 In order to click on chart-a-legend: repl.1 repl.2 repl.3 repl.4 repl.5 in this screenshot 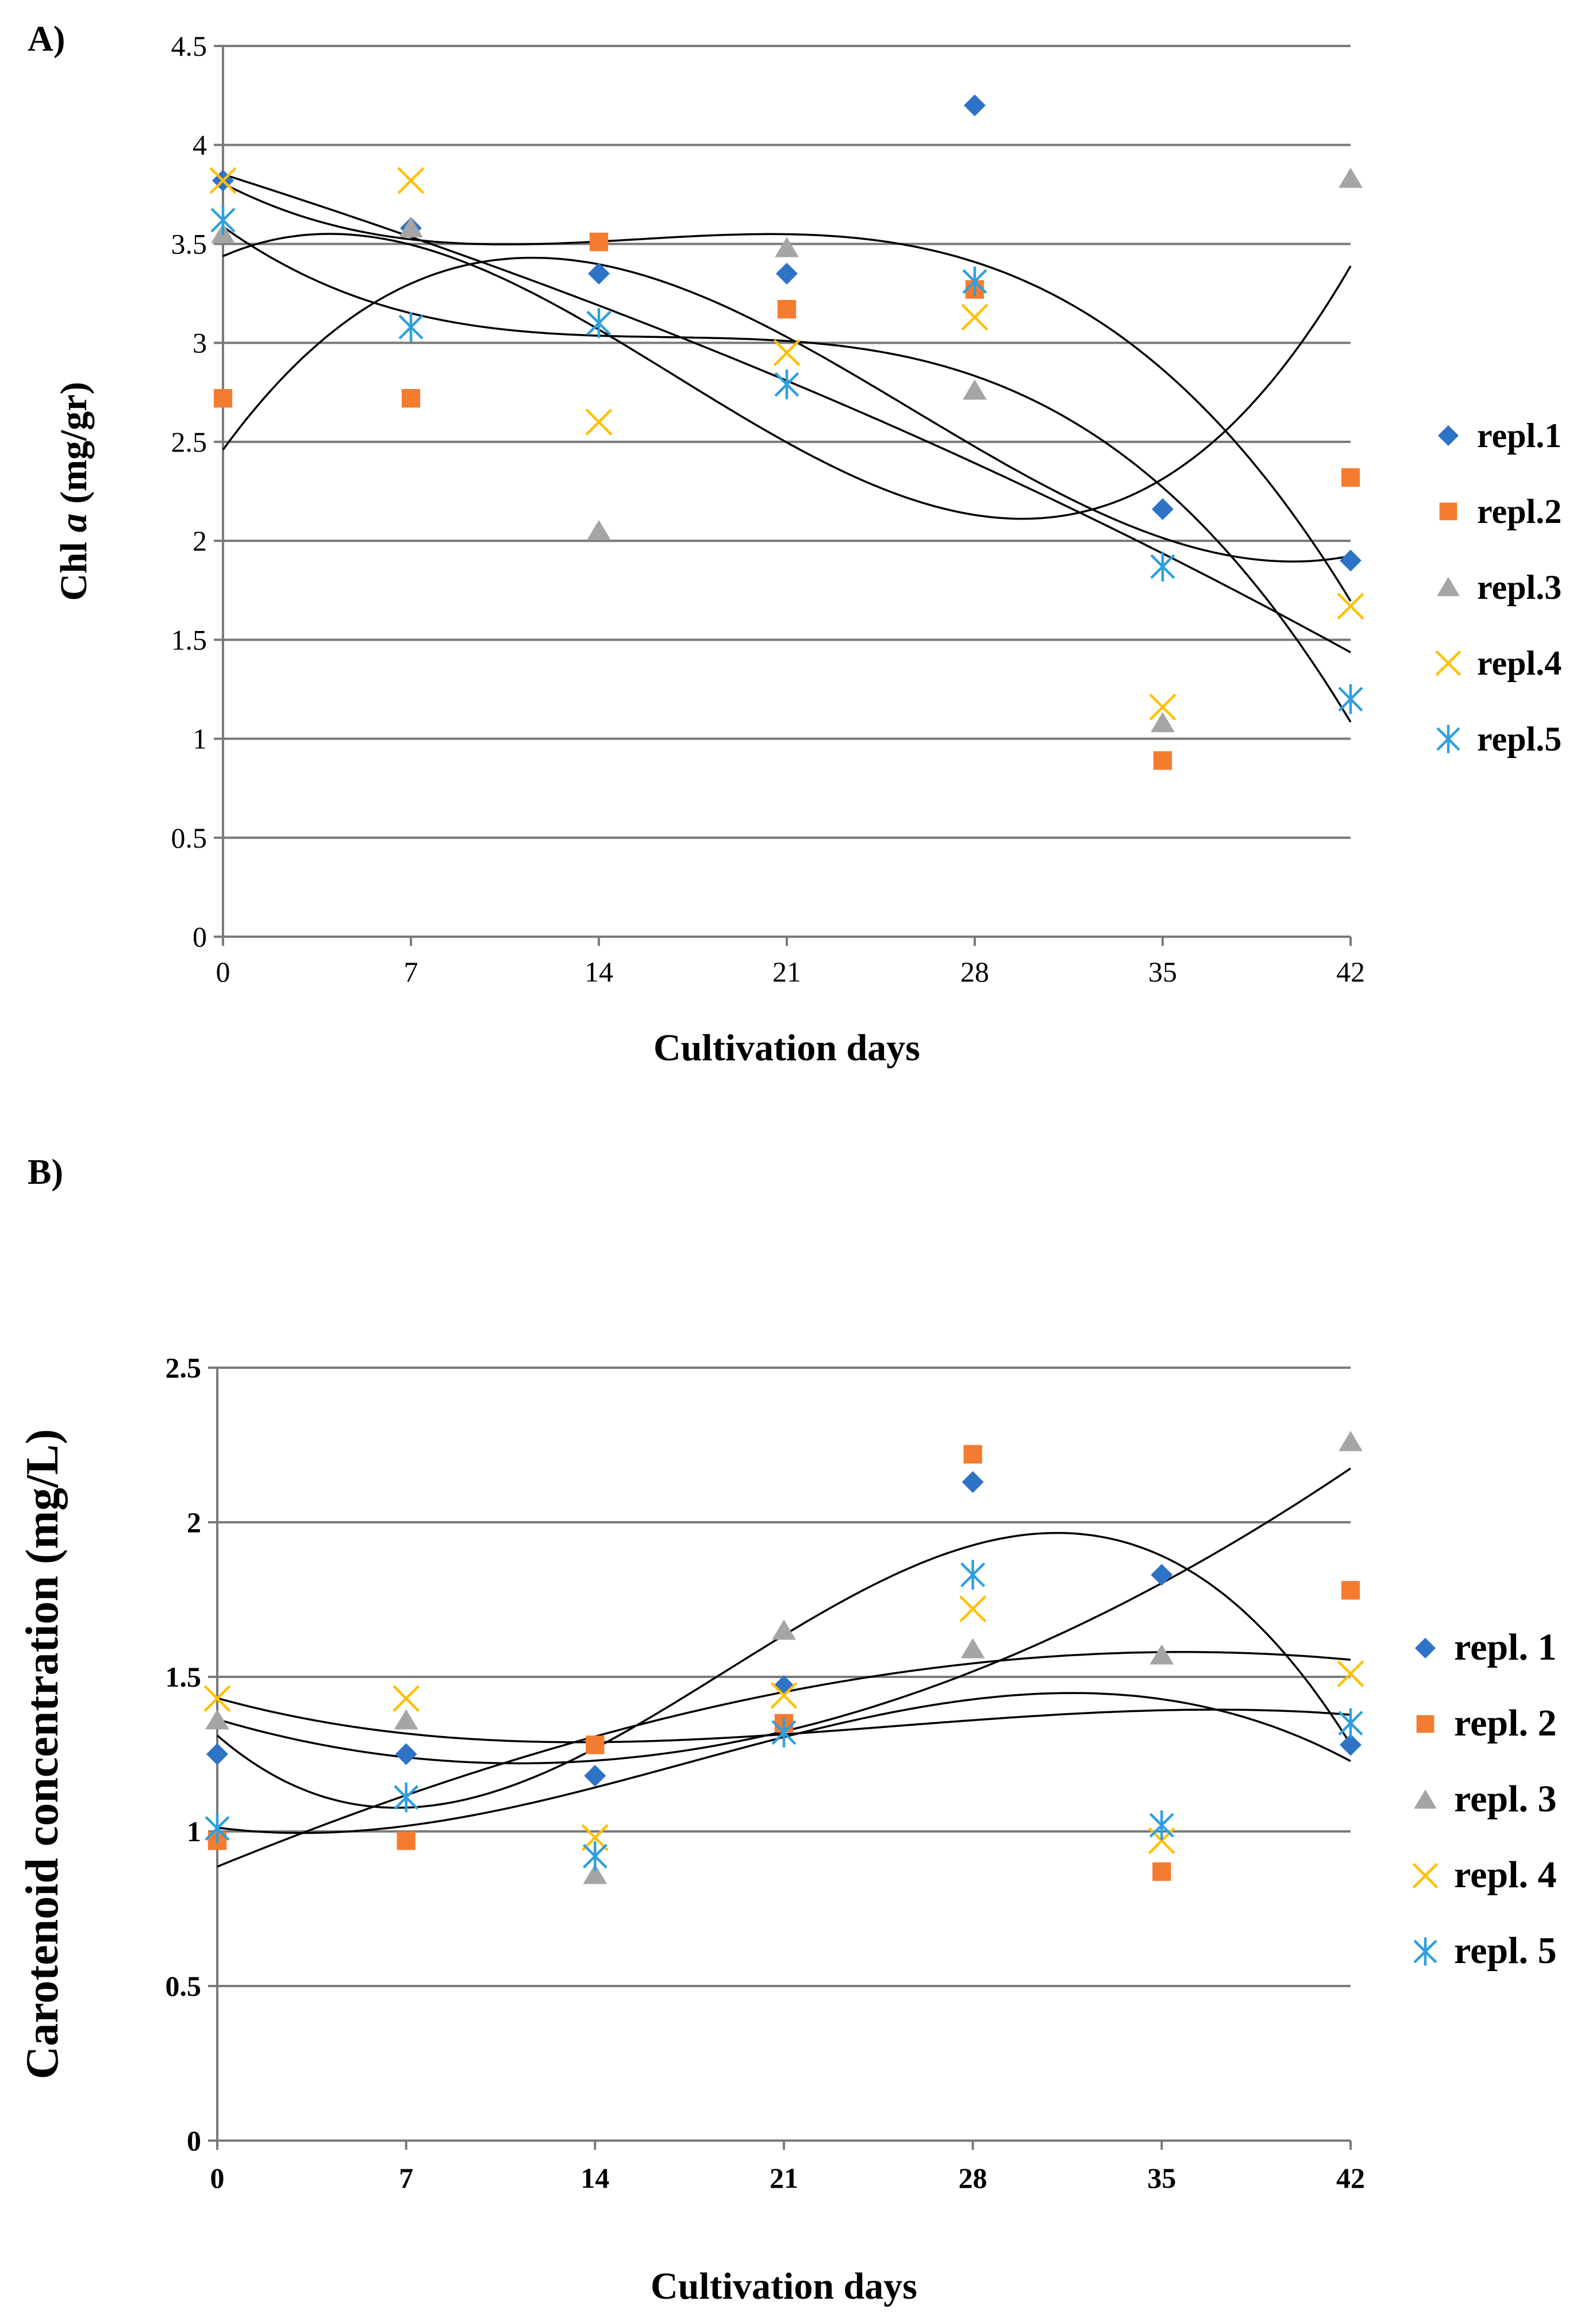, I will do `click(1498, 587)`.